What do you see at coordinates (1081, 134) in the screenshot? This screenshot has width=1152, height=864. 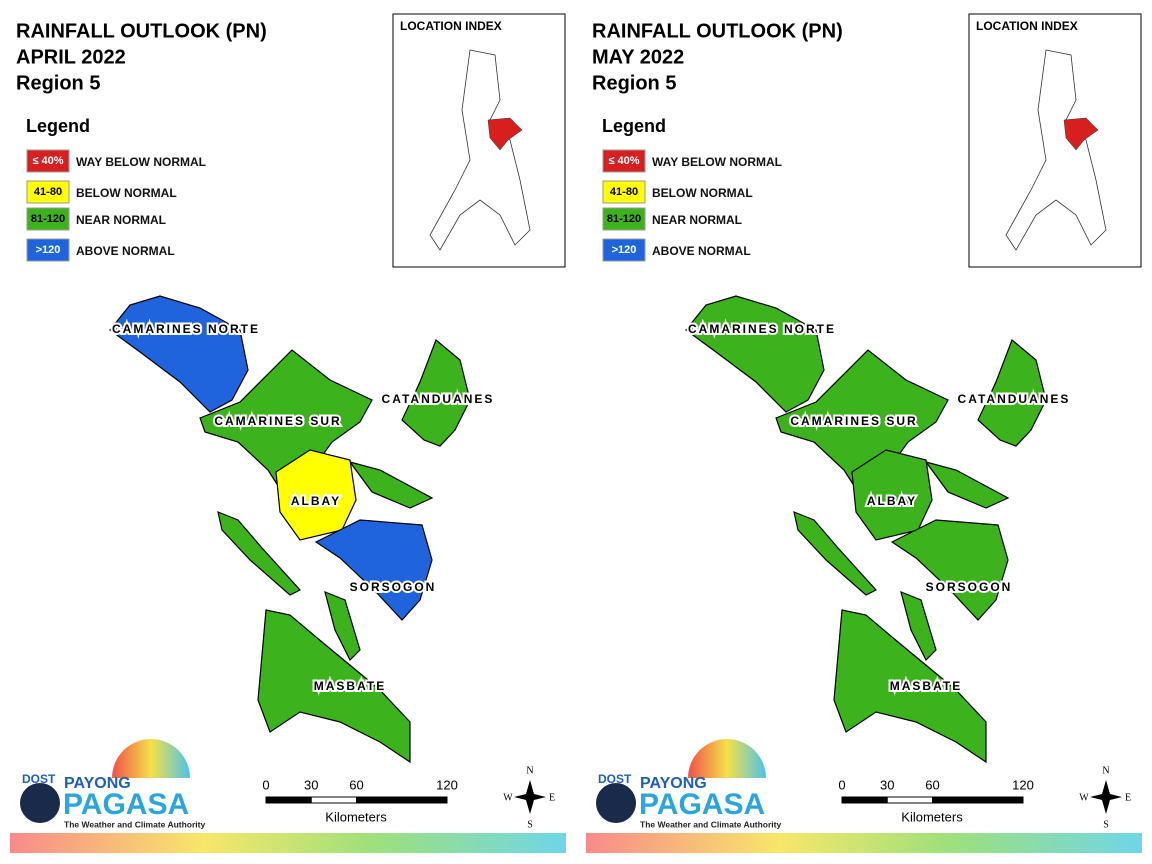 I see `region-highlight` at bounding box center [1081, 134].